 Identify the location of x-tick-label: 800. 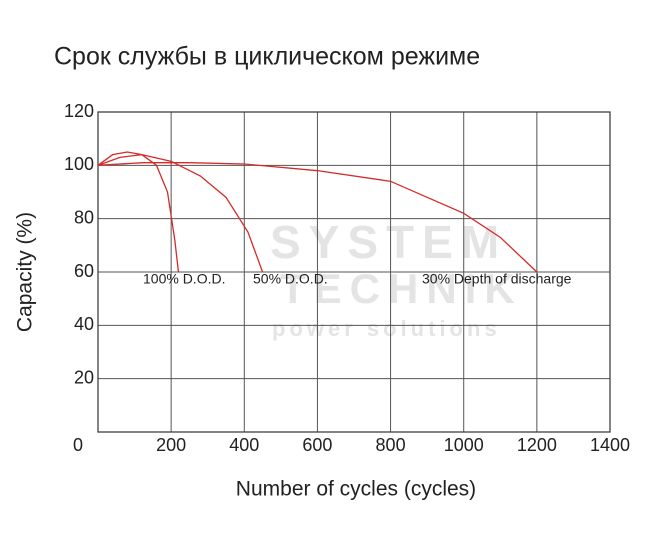
(391, 445).